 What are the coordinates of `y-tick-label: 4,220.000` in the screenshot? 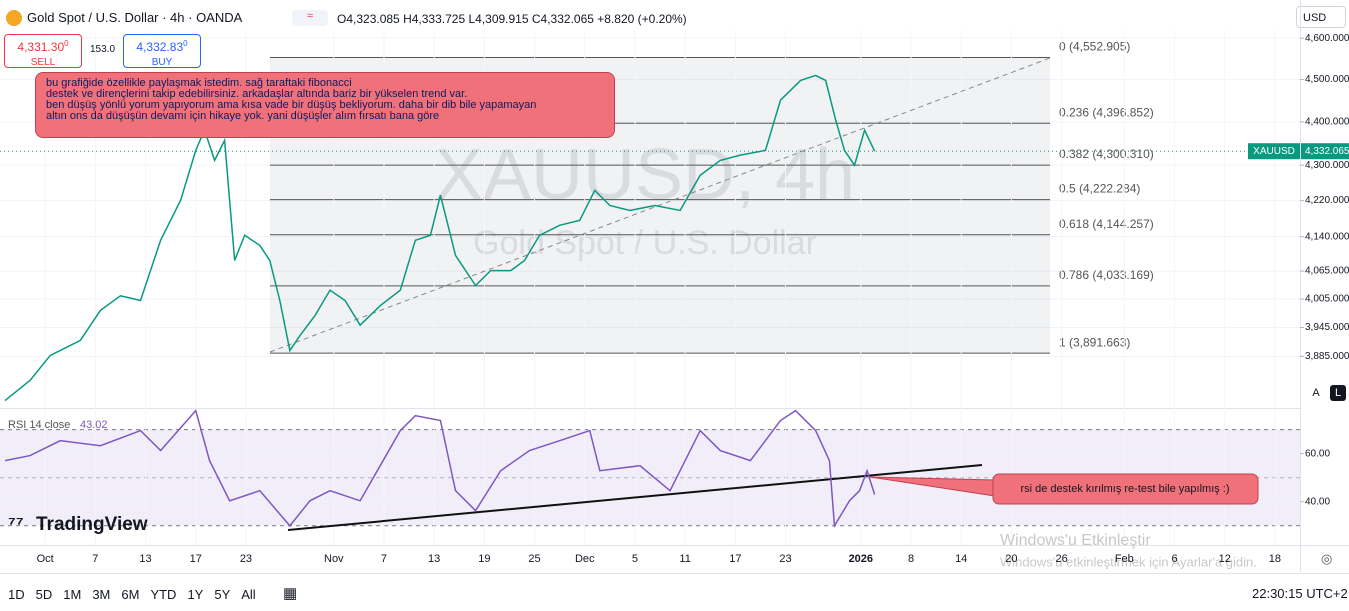 It's located at (1327, 200).